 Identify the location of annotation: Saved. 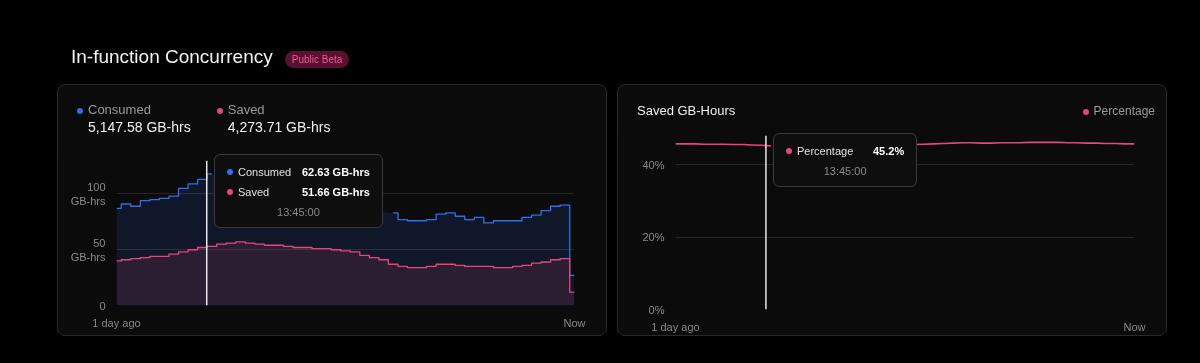
(254, 192).